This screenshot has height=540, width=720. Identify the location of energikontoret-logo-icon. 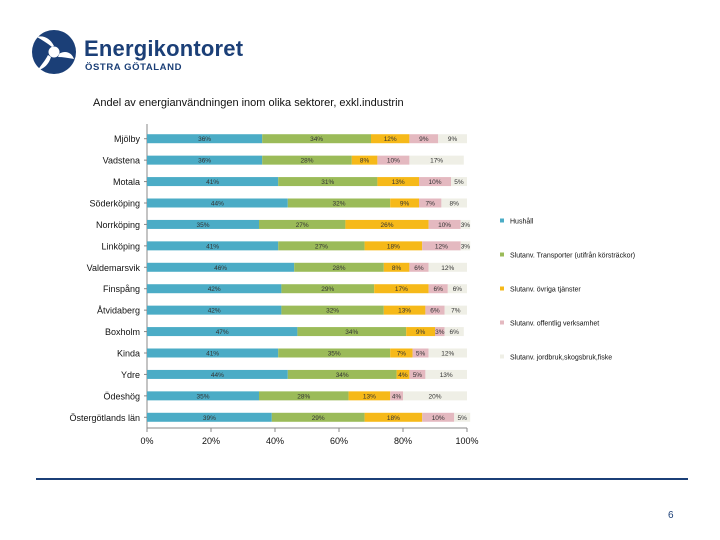
(54, 52).